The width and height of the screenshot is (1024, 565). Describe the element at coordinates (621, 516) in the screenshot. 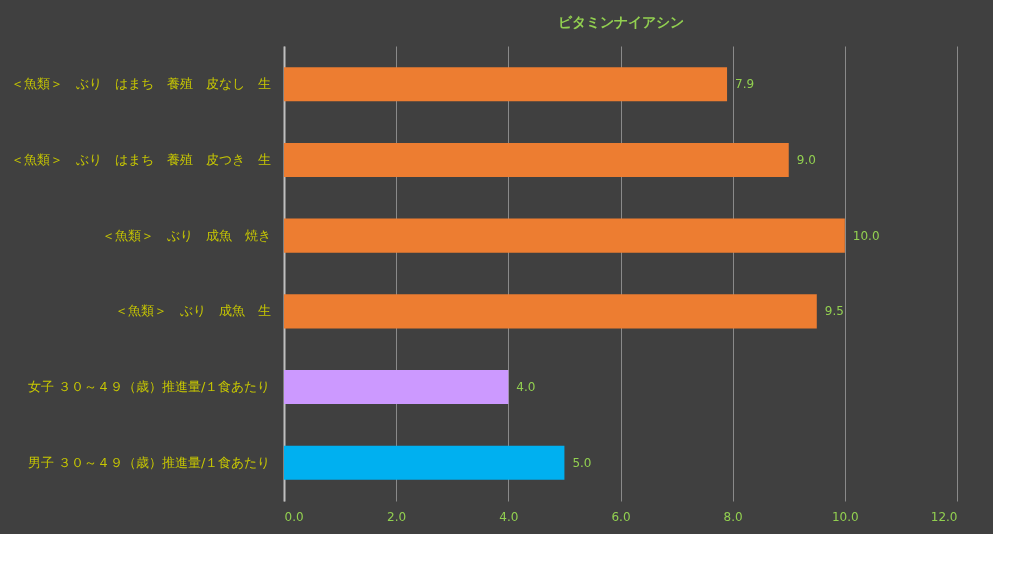

I see `x-tick-label: 6.0` at that location.